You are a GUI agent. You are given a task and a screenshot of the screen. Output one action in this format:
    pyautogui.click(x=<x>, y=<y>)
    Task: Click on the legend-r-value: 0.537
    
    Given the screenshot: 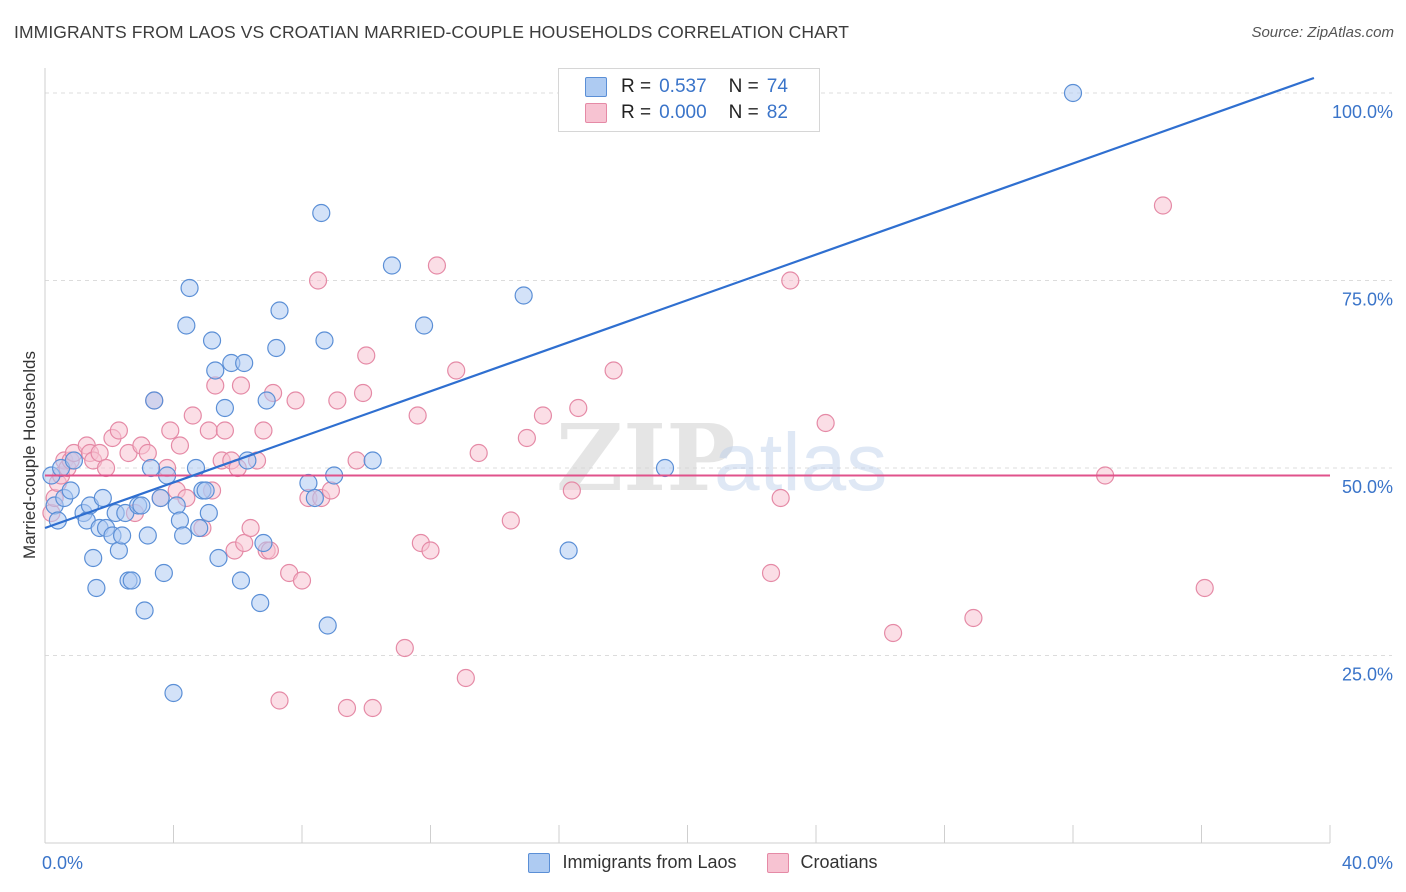 What is the action you would take?
    pyautogui.click(x=683, y=86)
    